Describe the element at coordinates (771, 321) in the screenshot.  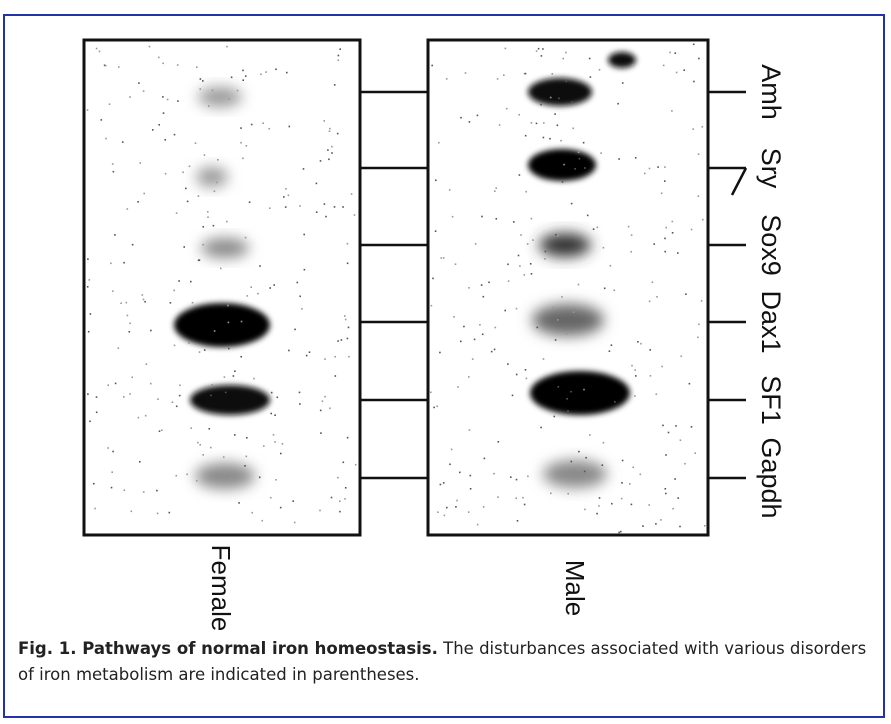
I see `gene-label: Dax1` at that location.